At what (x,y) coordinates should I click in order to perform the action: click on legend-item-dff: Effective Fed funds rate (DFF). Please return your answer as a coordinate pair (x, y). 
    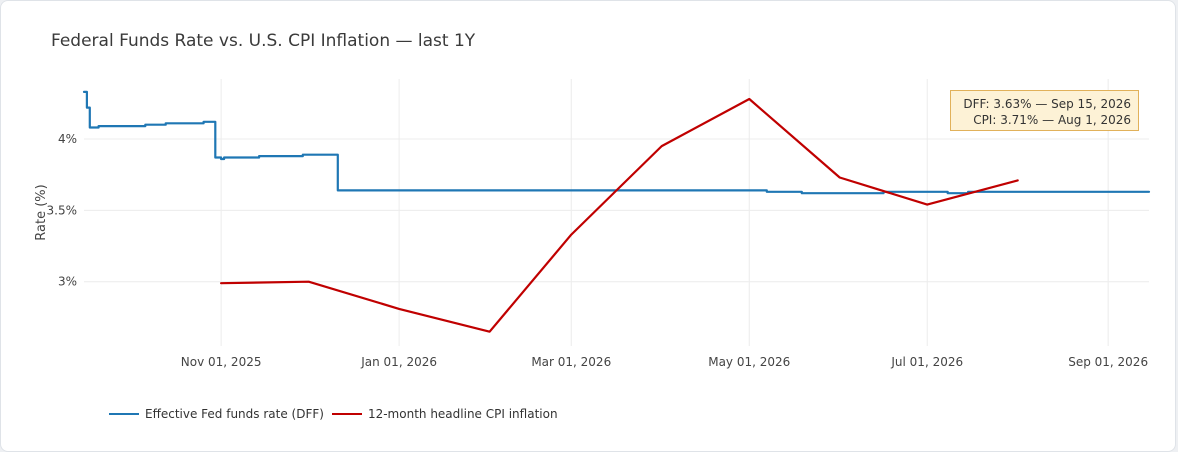
    Looking at the image, I should click on (216, 414).